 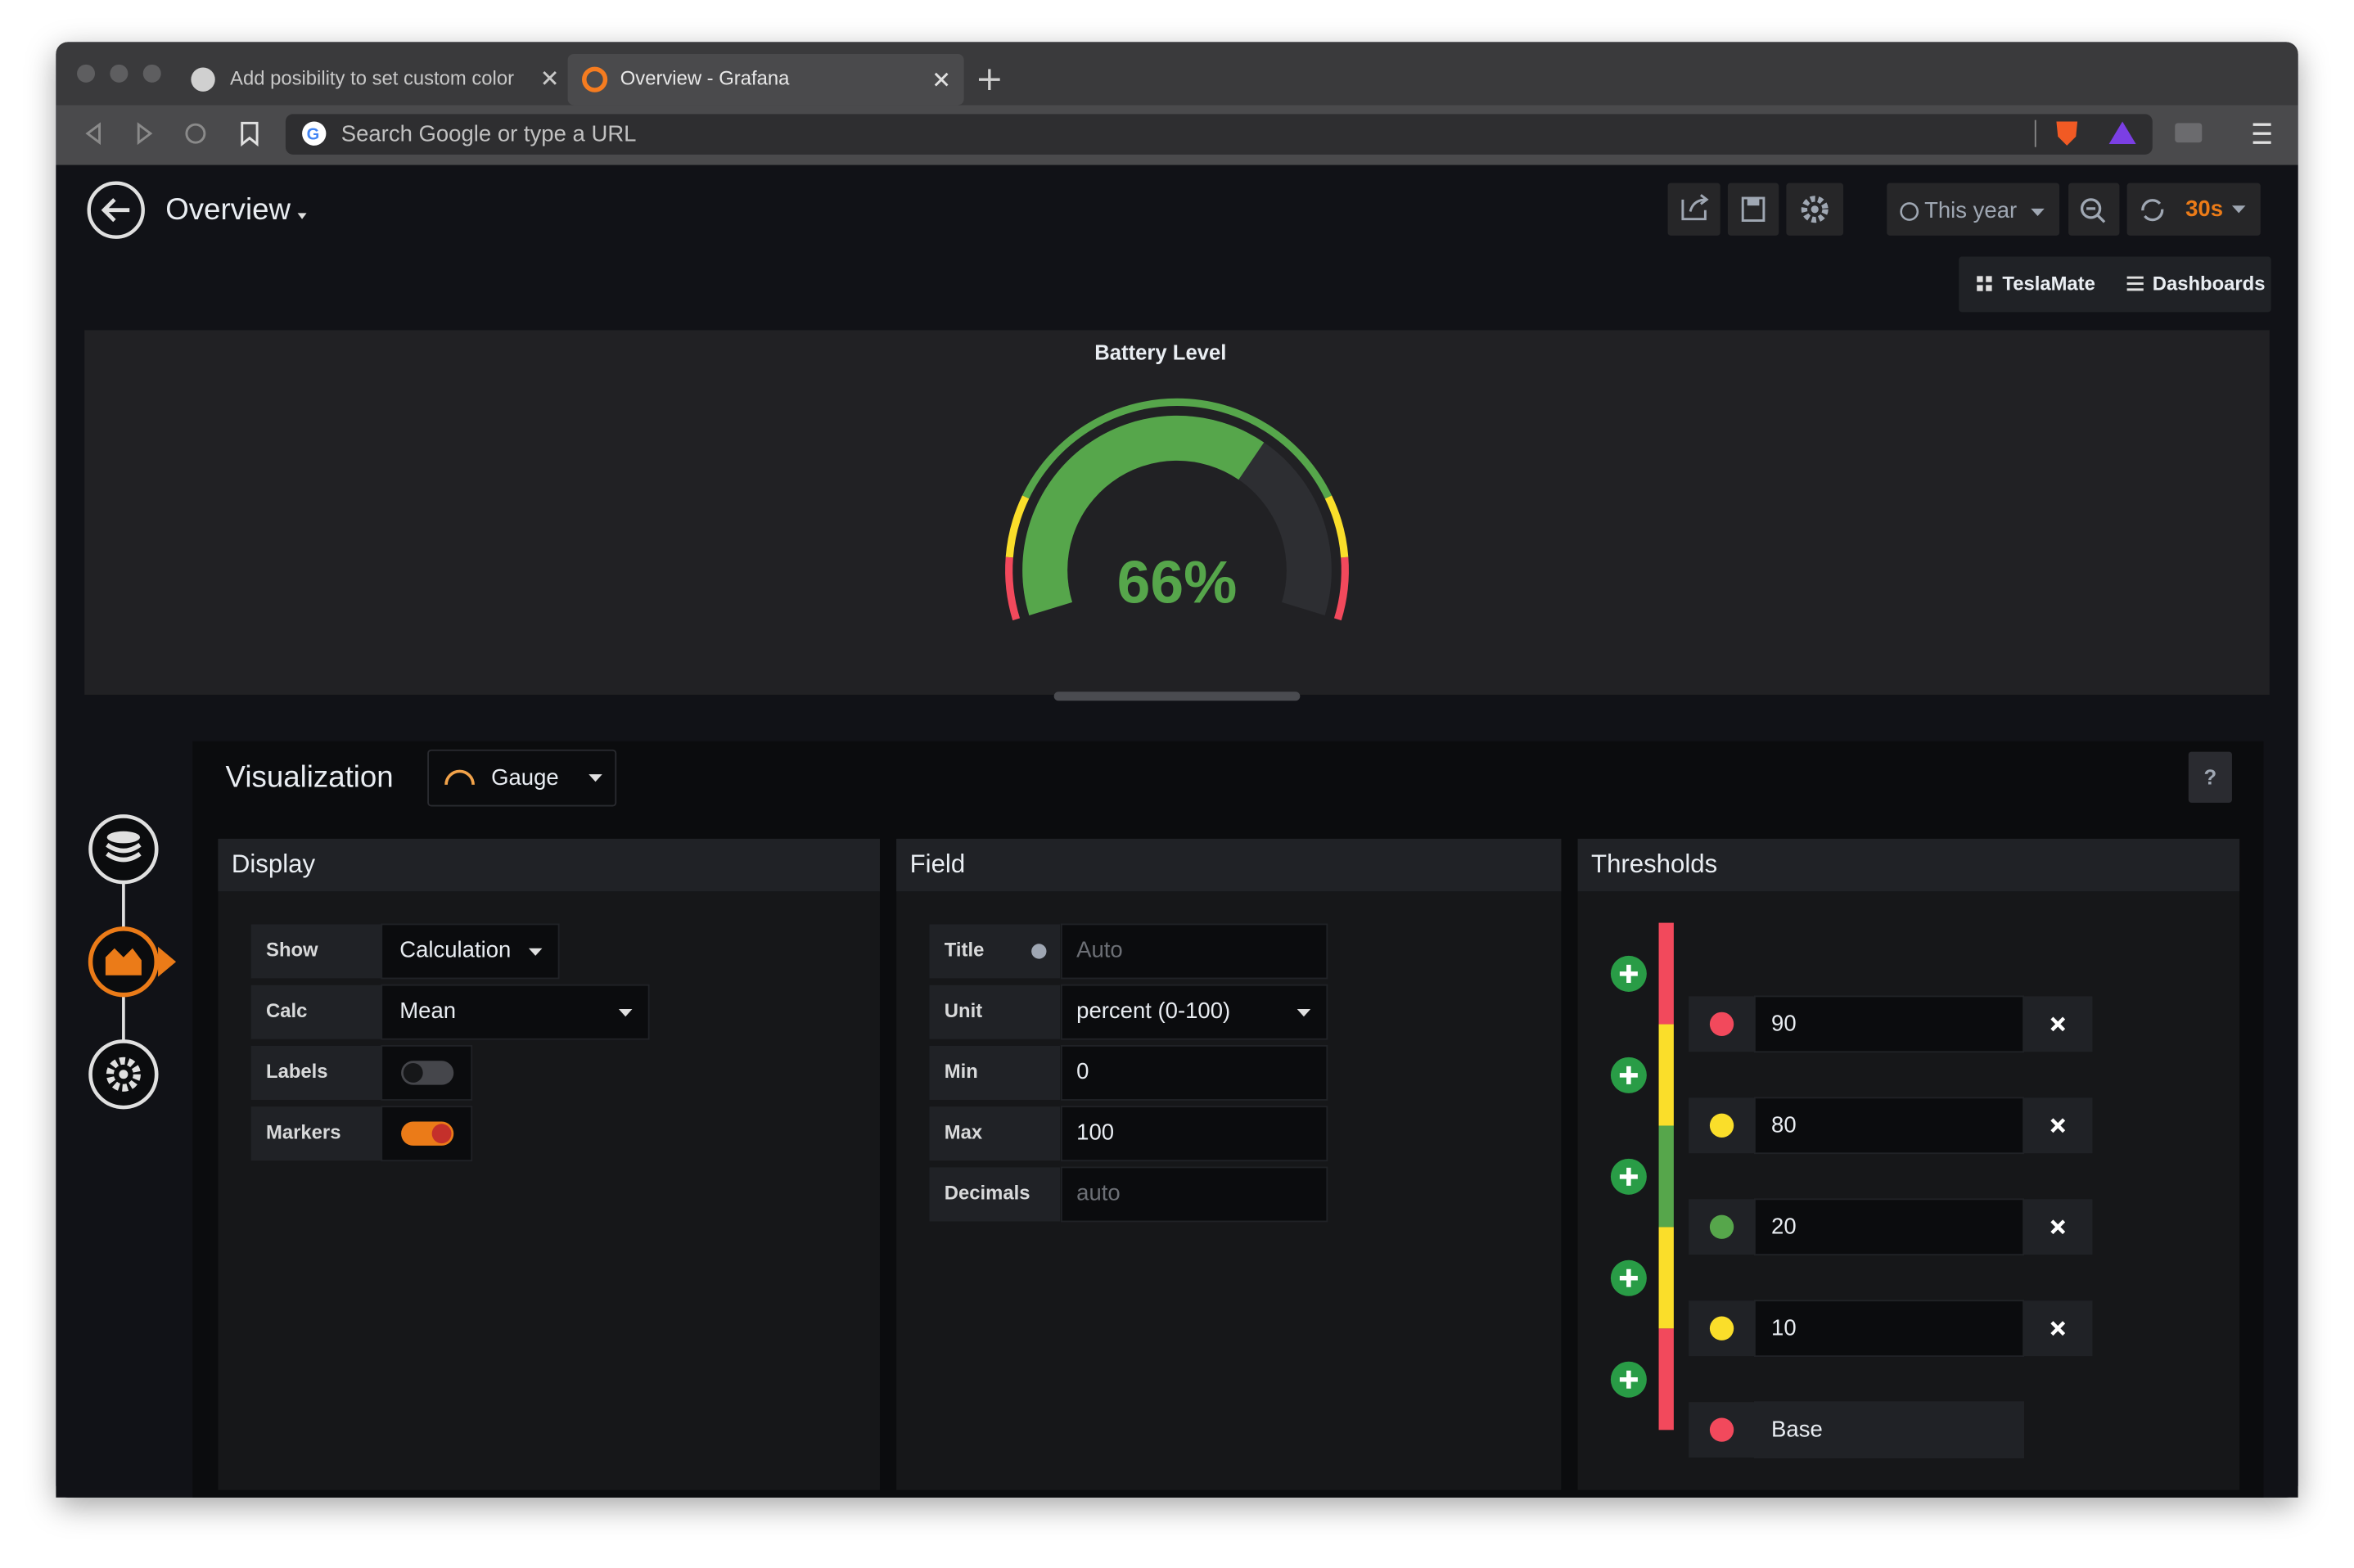 I want to click on bookmark-button, so click(x=250, y=134).